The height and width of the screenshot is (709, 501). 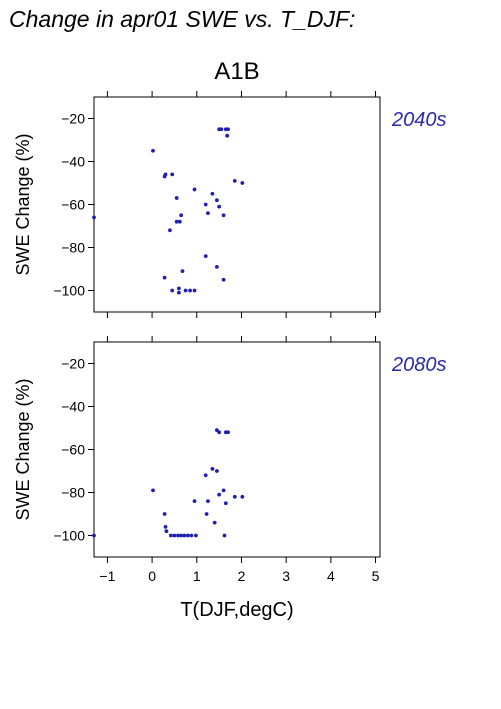 What do you see at coordinates (236, 610) in the screenshot?
I see `x-axis-label: T(DJF,degC)` at bounding box center [236, 610].